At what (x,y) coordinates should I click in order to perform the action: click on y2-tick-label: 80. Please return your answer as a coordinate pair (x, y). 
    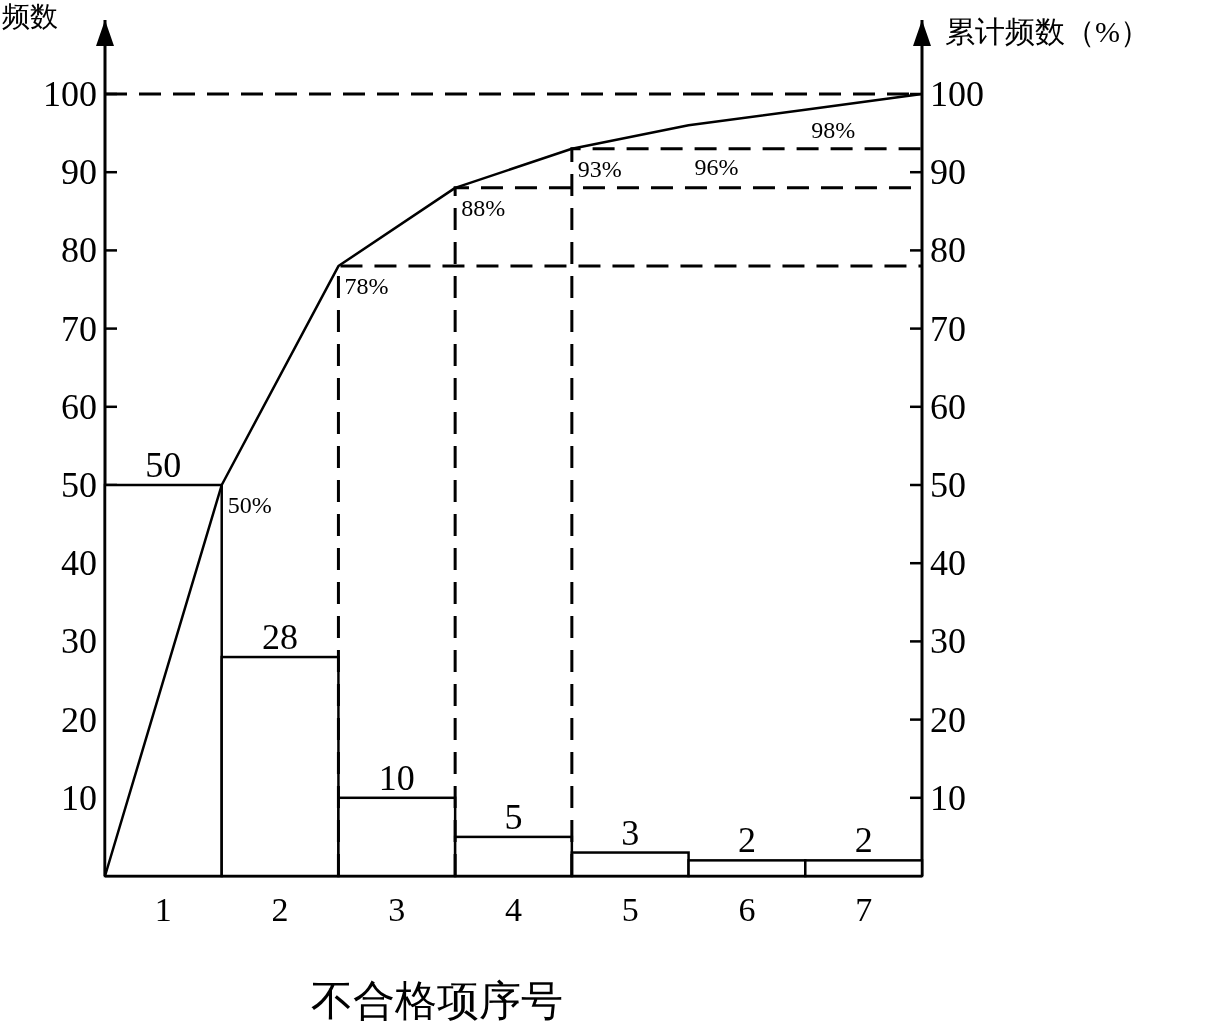
    Looking at the image, I should click on (948, 250).